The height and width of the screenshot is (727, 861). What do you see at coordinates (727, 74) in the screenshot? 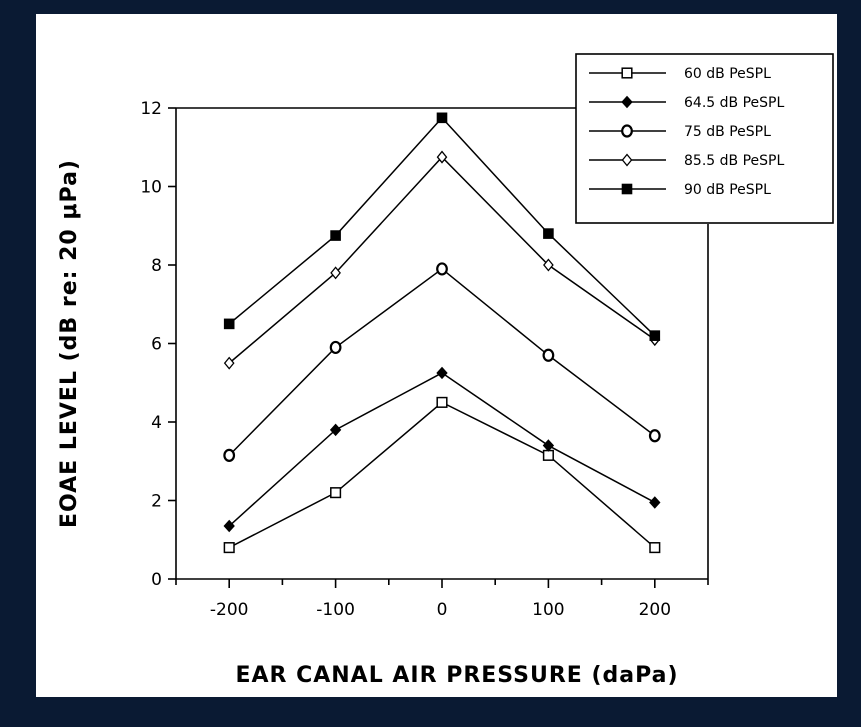
I see `legend-label: 60 dB PeSPL` at bounding box center [727, 74].